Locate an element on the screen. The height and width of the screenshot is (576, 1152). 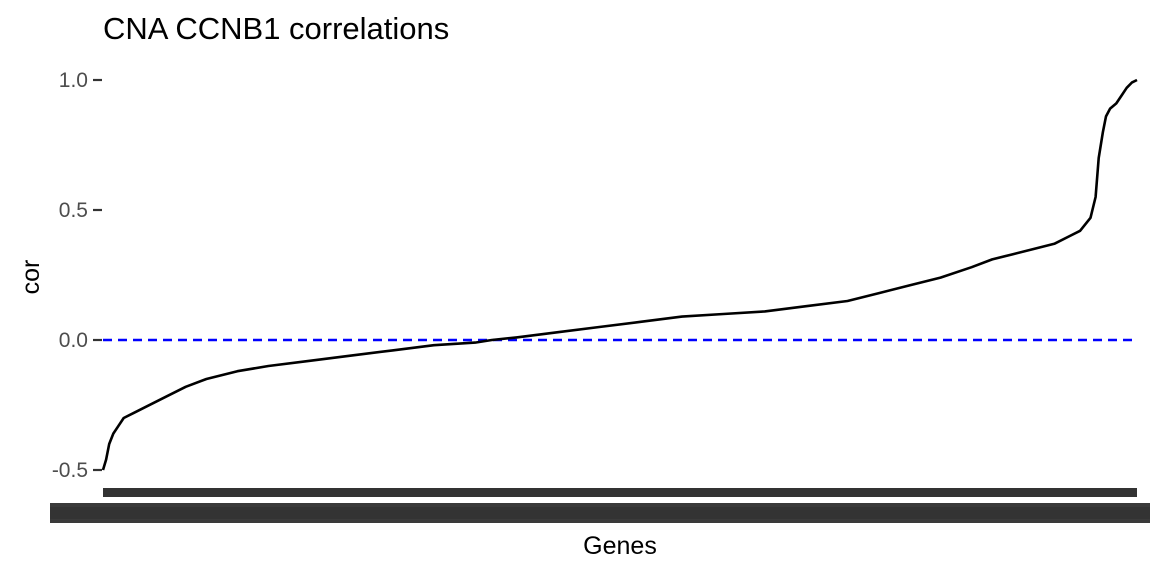
x-axis-title: Genes is located at coordinates (620, 546).